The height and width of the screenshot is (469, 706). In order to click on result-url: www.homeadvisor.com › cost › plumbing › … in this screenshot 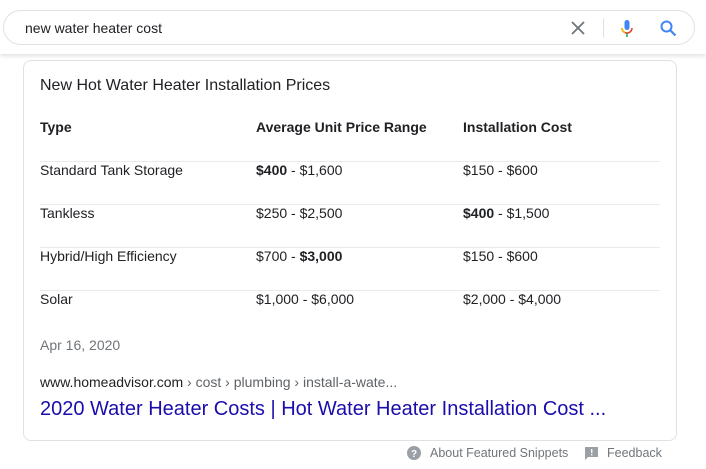, I will do `click(218, 382)`.